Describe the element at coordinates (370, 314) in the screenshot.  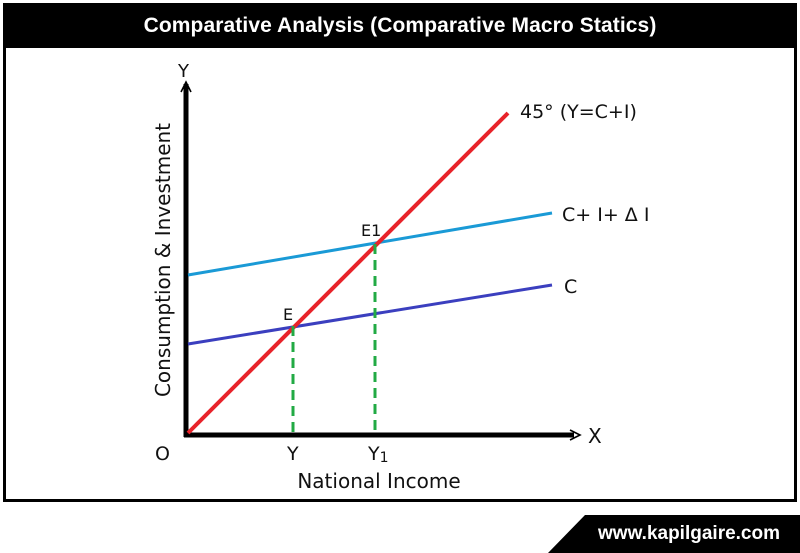
I see `line-c` at that location.